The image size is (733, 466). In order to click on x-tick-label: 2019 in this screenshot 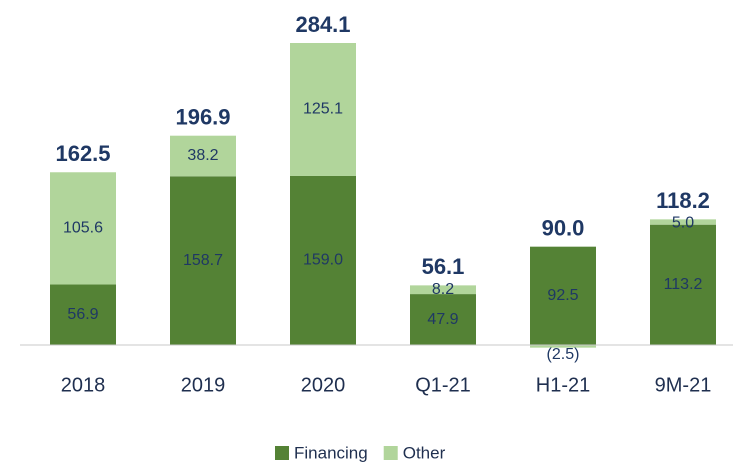, I will do `click(203, 385)`.